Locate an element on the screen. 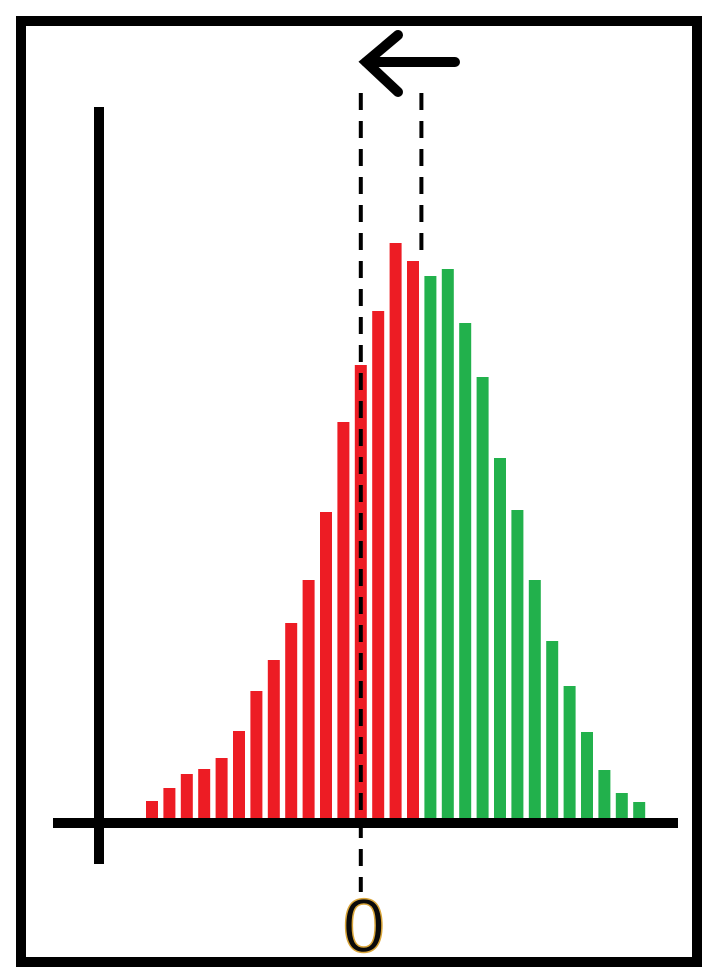 The width and height of the screenshot is (709, 974). x-tick-label-zero: 0 is located at coordinates (364, 926).